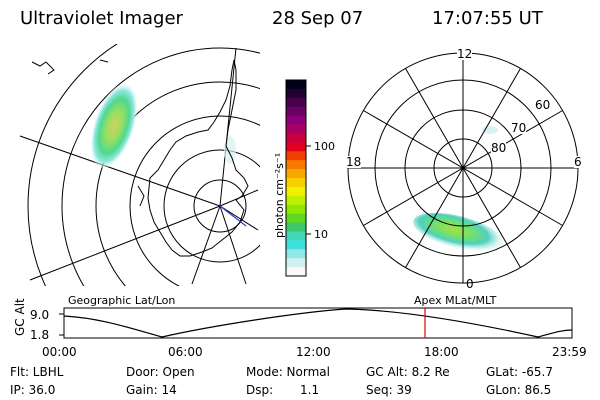 The height and width of the screenshot is (400, 600). Describe the element at coordinates (101, 18) in the screenshot. I see `instrument-title: Ultraviolet Imager` at that location.